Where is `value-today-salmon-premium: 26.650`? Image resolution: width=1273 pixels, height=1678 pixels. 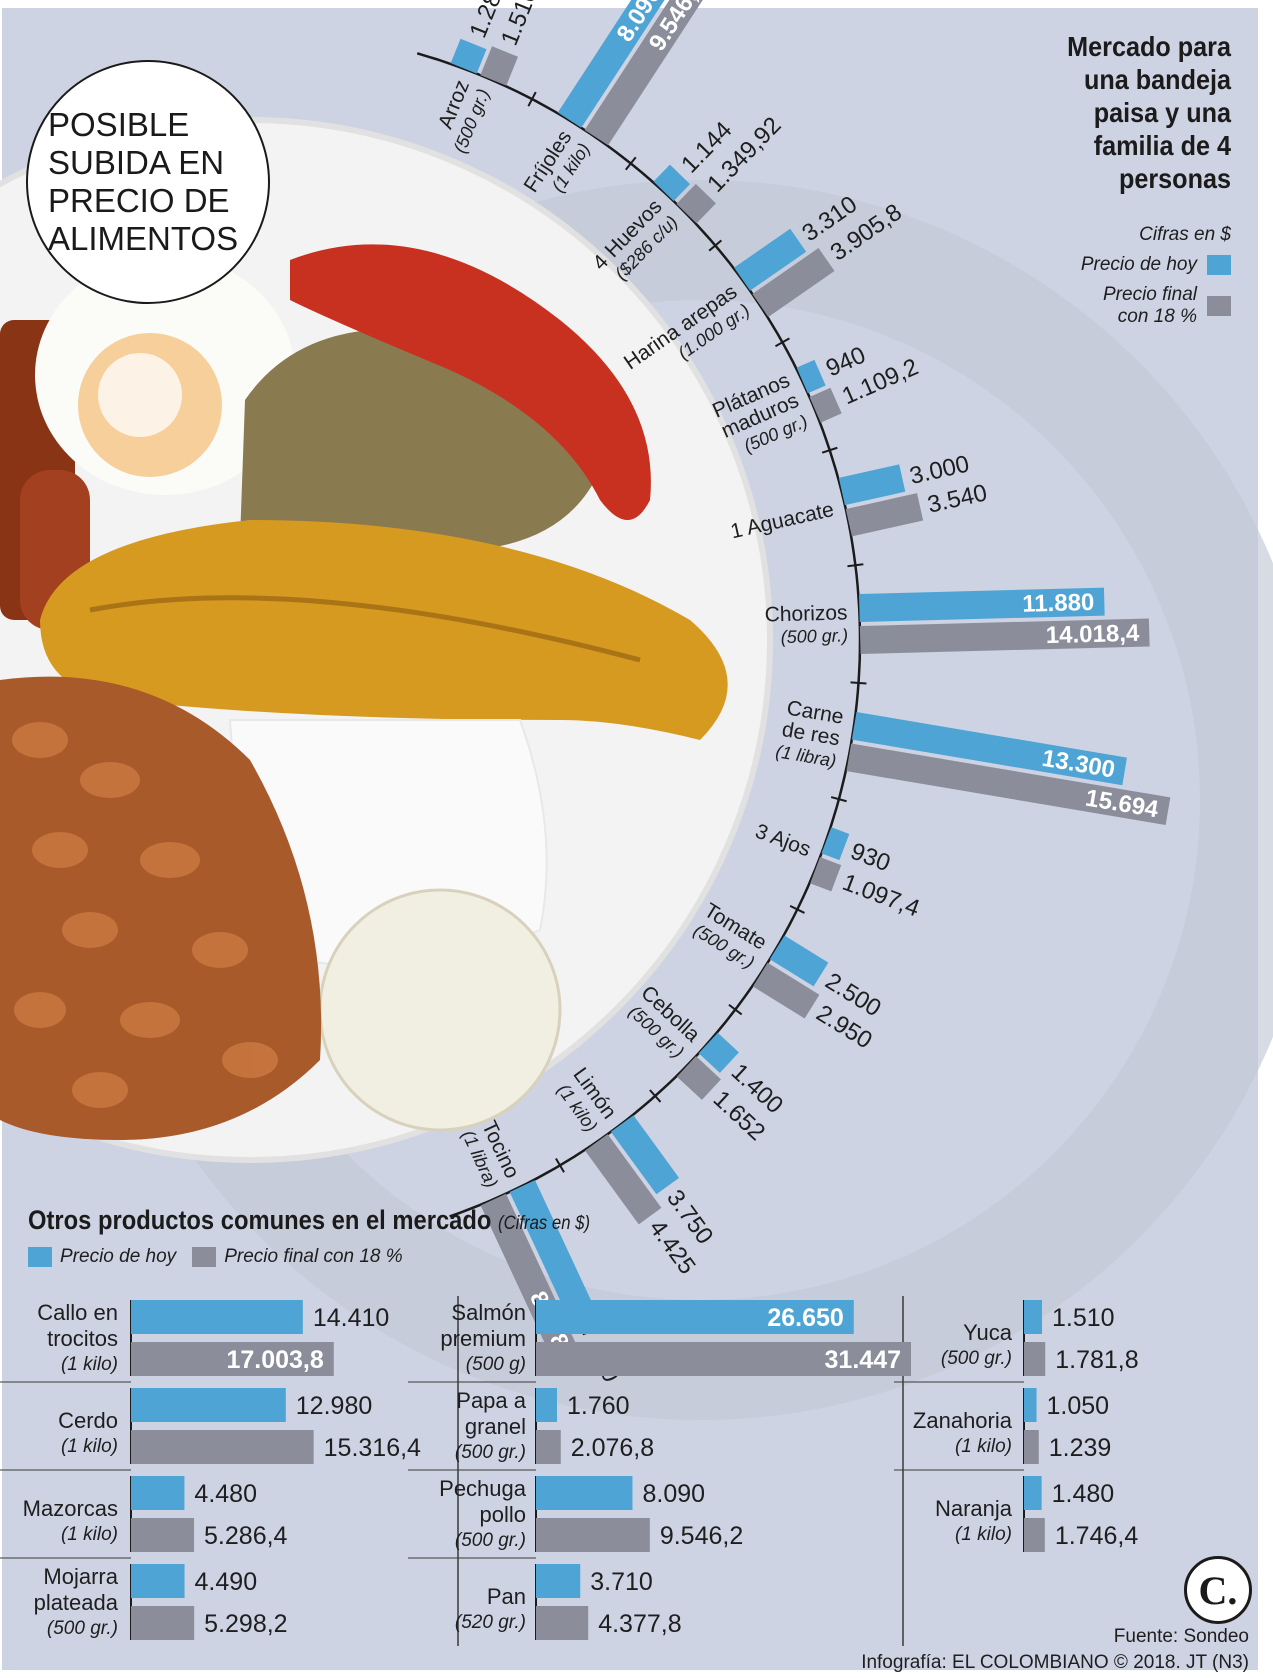 value-today-salmon-premium: 26.650 is located at coordinates (805, 1318).